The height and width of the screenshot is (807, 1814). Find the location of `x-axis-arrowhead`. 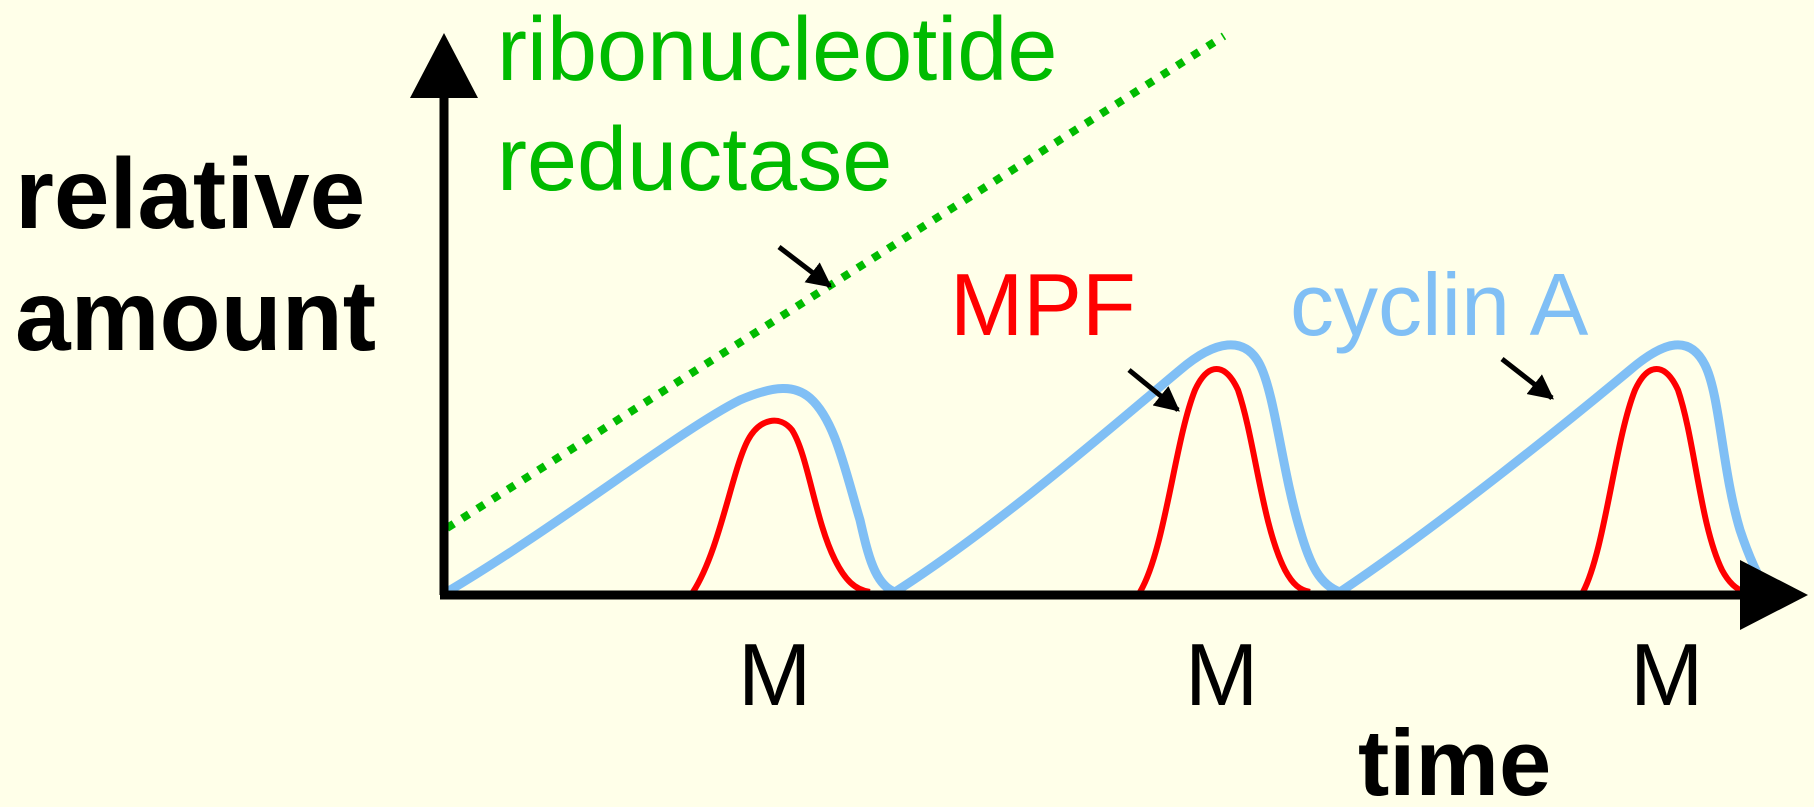

x-axis-arrowhead is located at coordinates (1774, 595).